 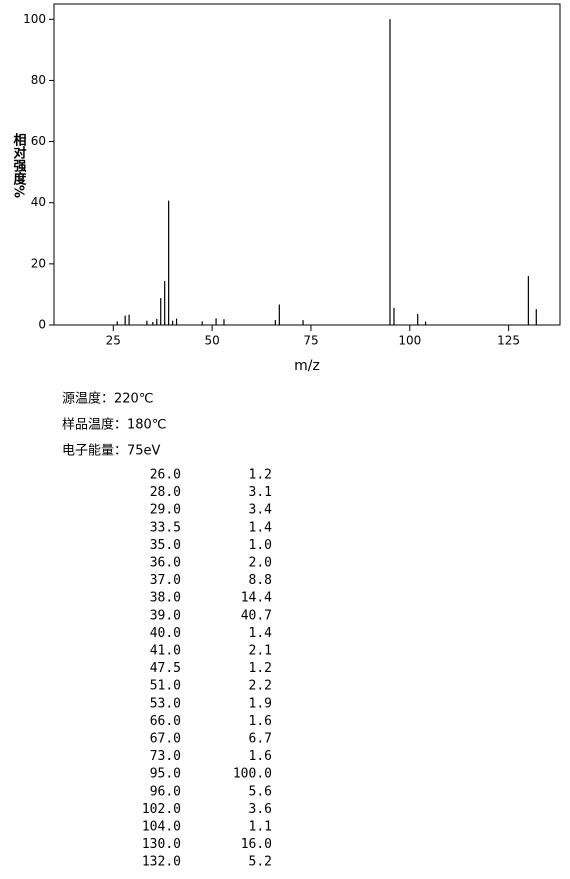 What do you see at coordinates (260, 580) in the screenshot?
I see `table-intensity: 8.8` at bounding box center [260, 580].